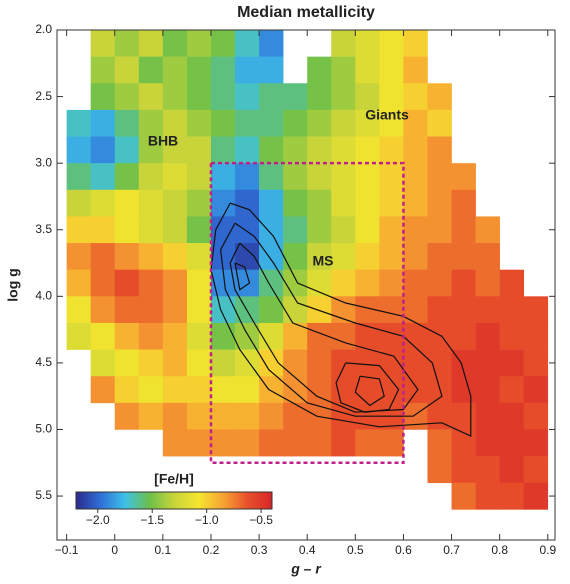  What do you see at coordinates (98, 520) in the screenshot?
I see `colorbar-tick-label: −2.0` at bounding box center [98, 520].